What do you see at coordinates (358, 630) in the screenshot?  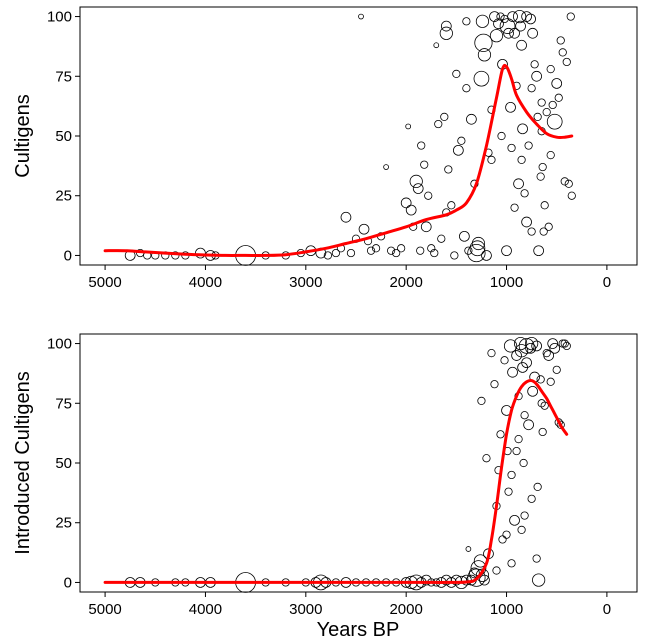 I see `x-axis-label: Years BP` at bounding box center [358, 630].